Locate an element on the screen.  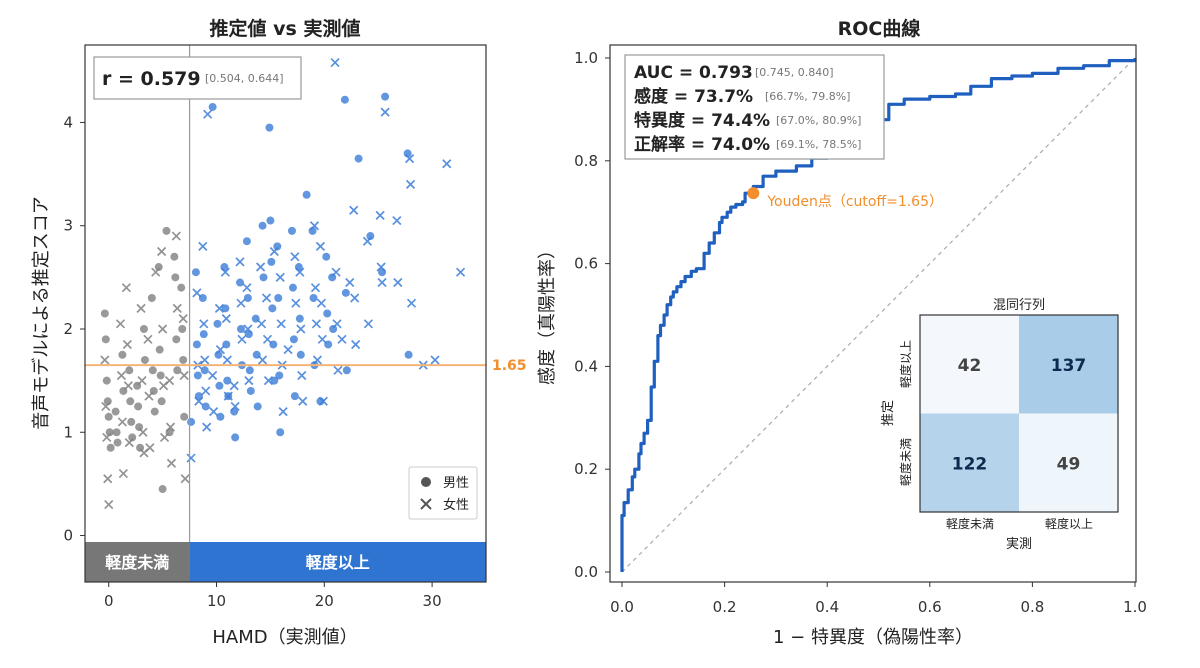
roc-ylabel: 感度（真陽性率） is located at coordinates (547, 313).